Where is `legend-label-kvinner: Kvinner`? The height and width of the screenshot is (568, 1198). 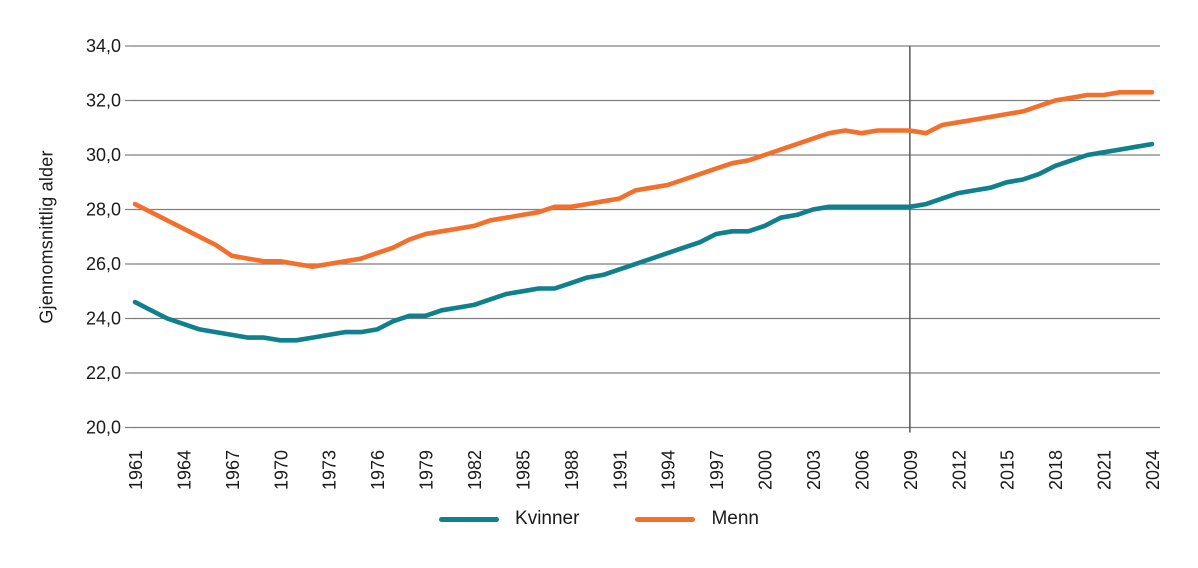 legend-label-kvinner: Kvinner is located at coordinates (547, 518).